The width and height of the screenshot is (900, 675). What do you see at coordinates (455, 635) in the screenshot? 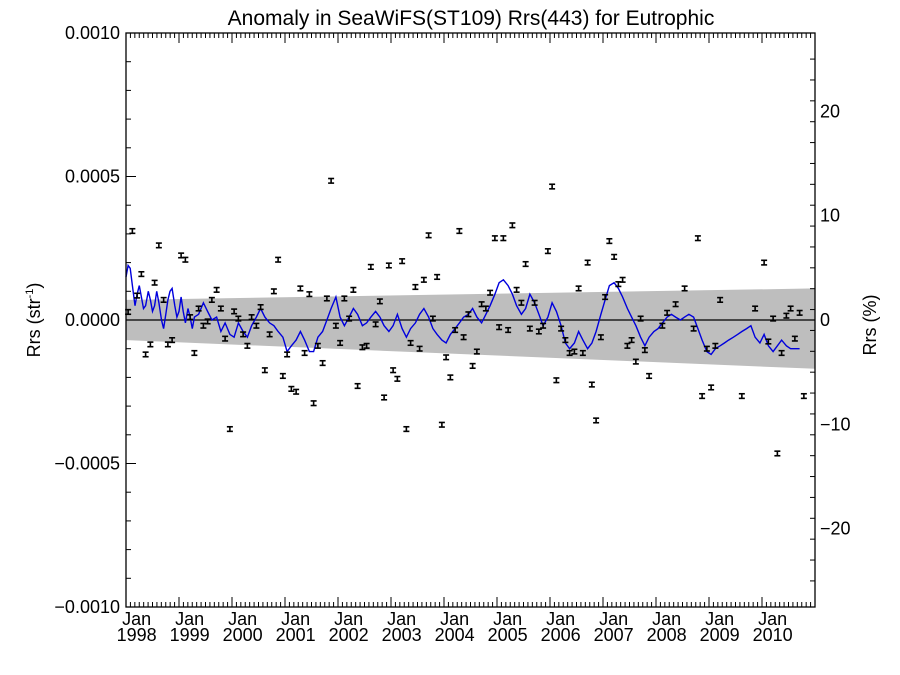
I see `x-tick-label-year: 2004` at bounding box center [455, 635].